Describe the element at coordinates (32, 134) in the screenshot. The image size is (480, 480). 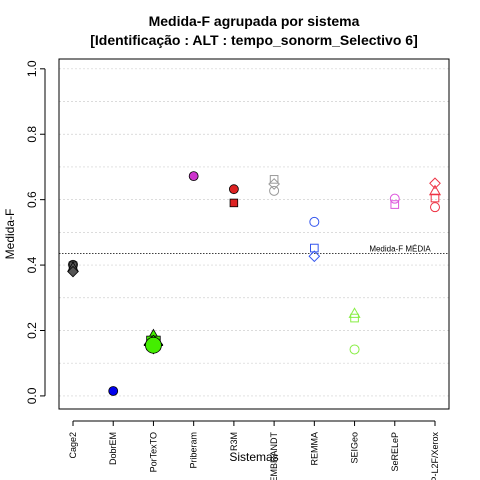
I see `y-tick-label: 0.8` at that location.